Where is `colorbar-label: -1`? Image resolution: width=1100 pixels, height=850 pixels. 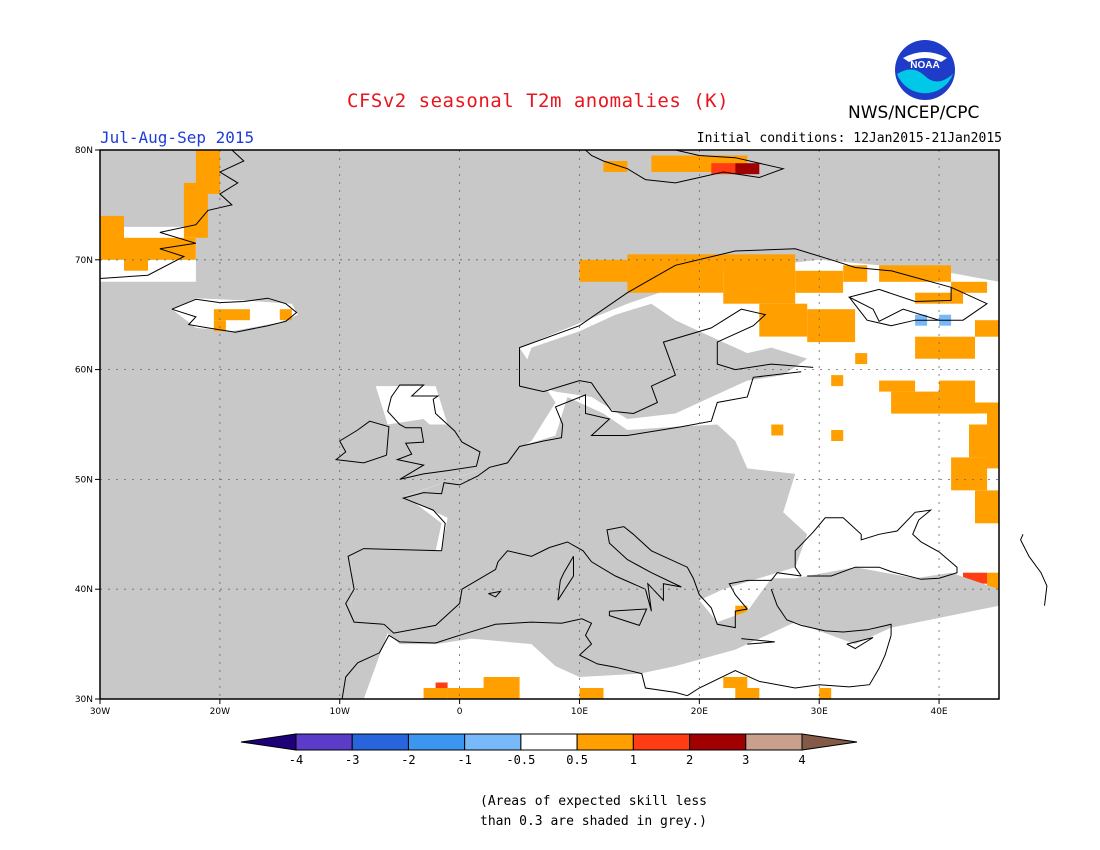
colorbar-label: -1 is located at coordinates (464, 760).